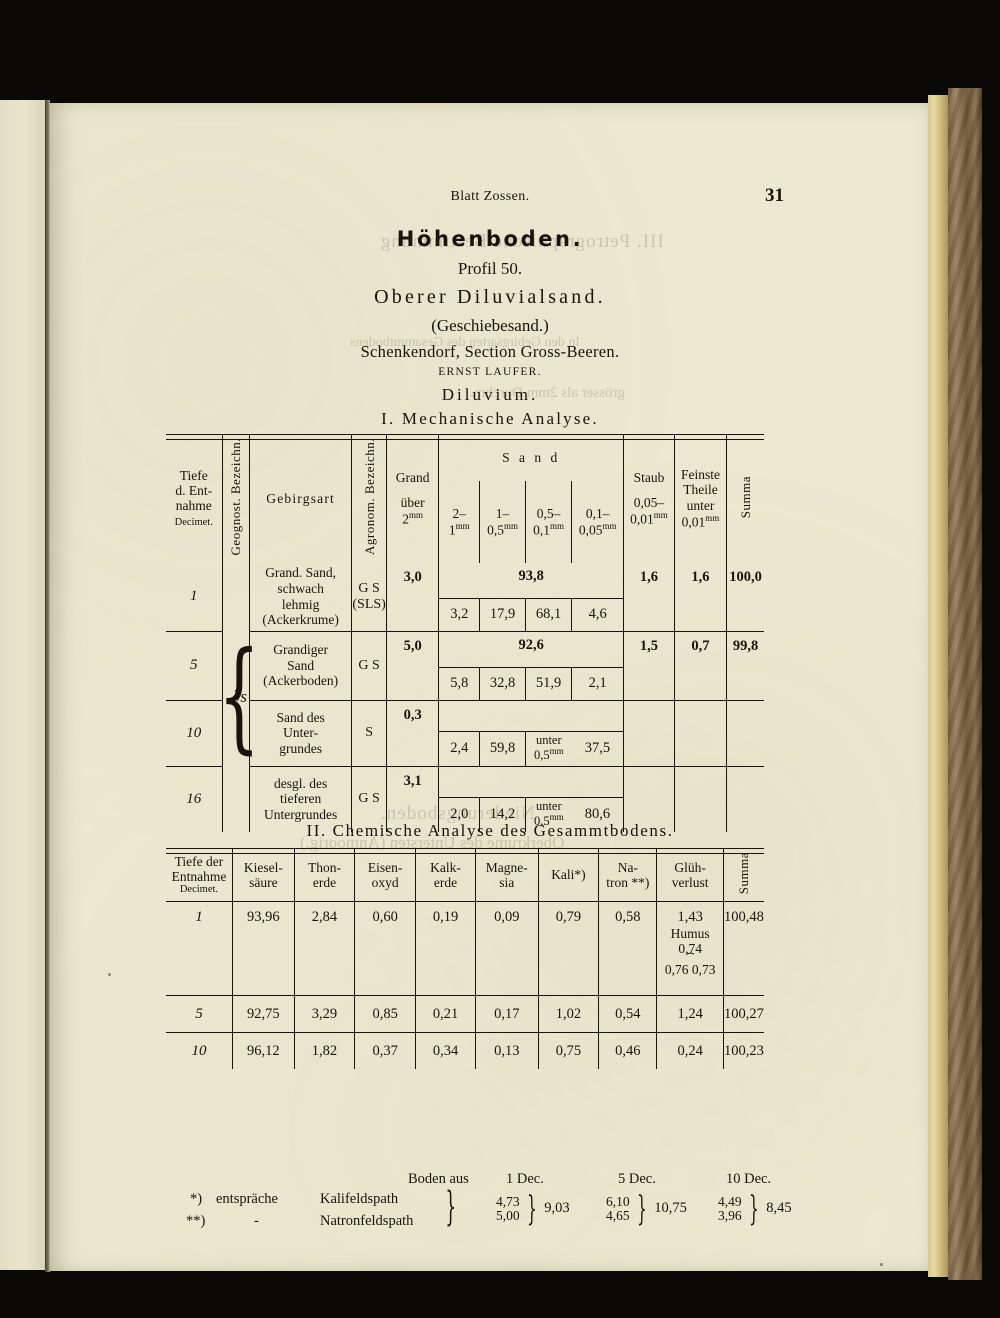  What do you see at coordinates (490, 394) in the screenshot?
I see `system-label: Diluvium.` at bounding box center [490, 394].